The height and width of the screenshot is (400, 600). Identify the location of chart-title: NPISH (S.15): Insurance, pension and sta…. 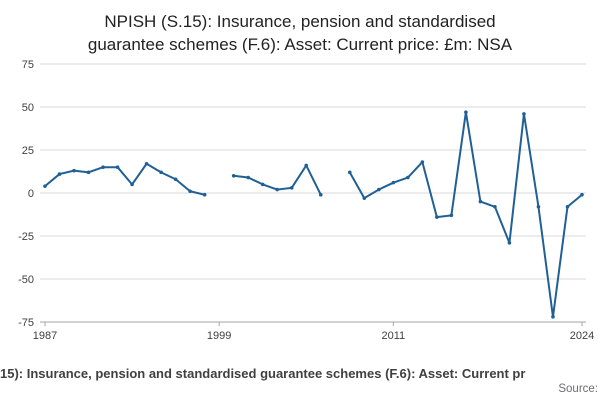
(300, 28).